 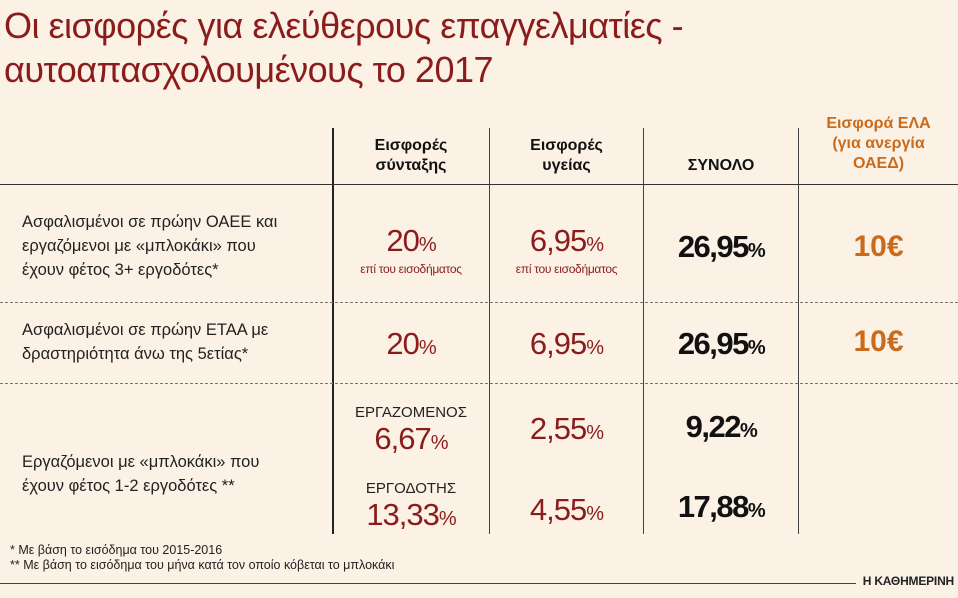 I want to click on employee-tag: ΕΡΓΑΖΟΜΕΝΟΣ, so click(x=410, y=412).